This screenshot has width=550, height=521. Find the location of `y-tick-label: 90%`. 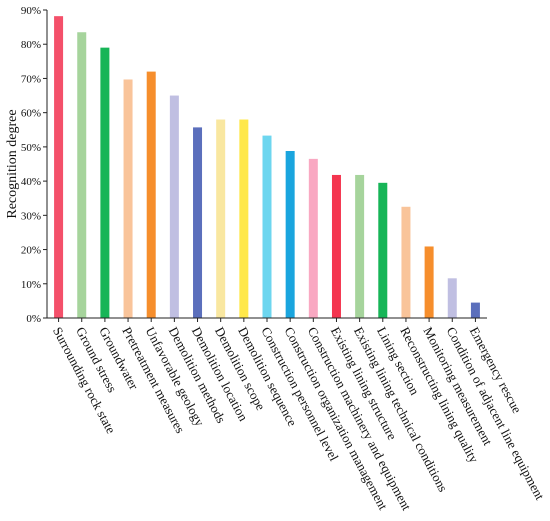

y-tick-label: 90% is located at coordinates (31, 11).